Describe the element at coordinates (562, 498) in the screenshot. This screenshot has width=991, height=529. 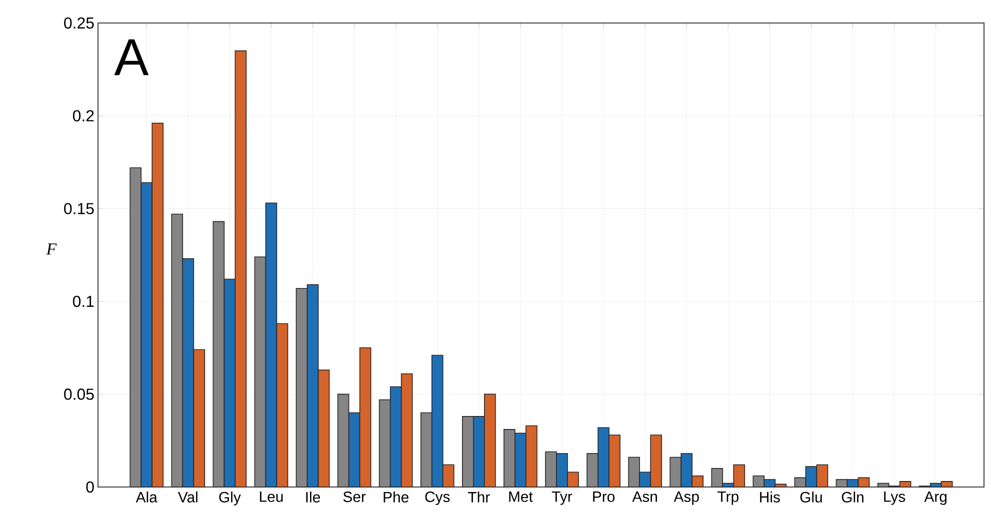
I see `x-tick-label: Tyr` at that location.